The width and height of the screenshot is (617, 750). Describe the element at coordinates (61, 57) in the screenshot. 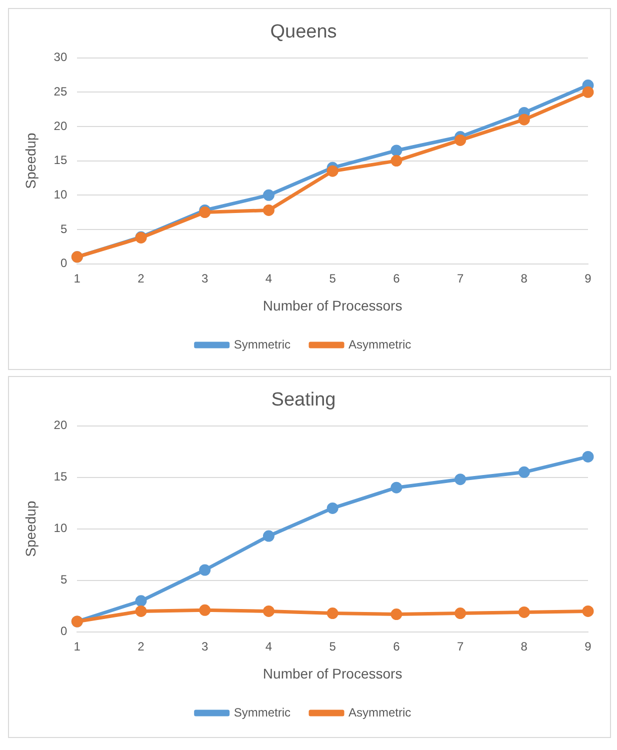

I see `y-tick-label: 30` at that location.